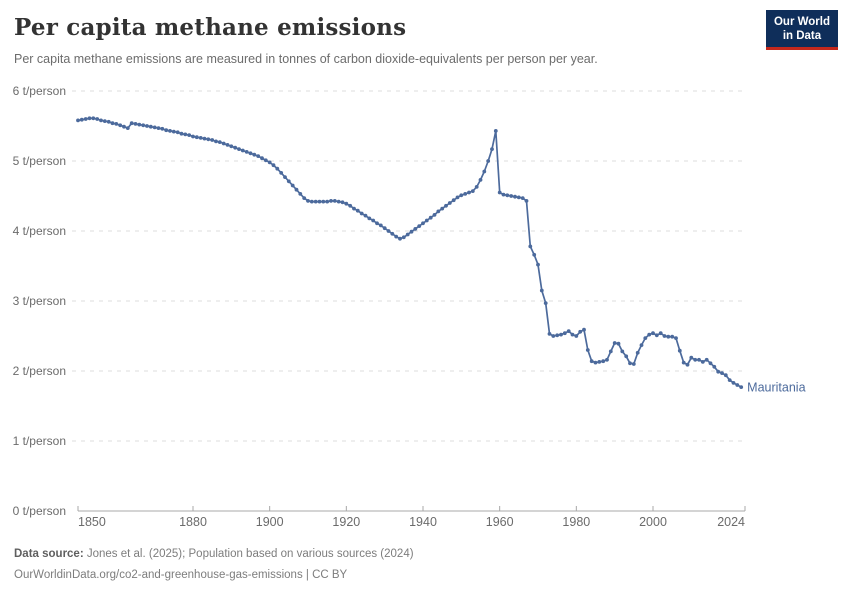  Describe the element at coordinates (39, 371) in the screenshot. I see `y-tick-label: 2 t/person` at that location.